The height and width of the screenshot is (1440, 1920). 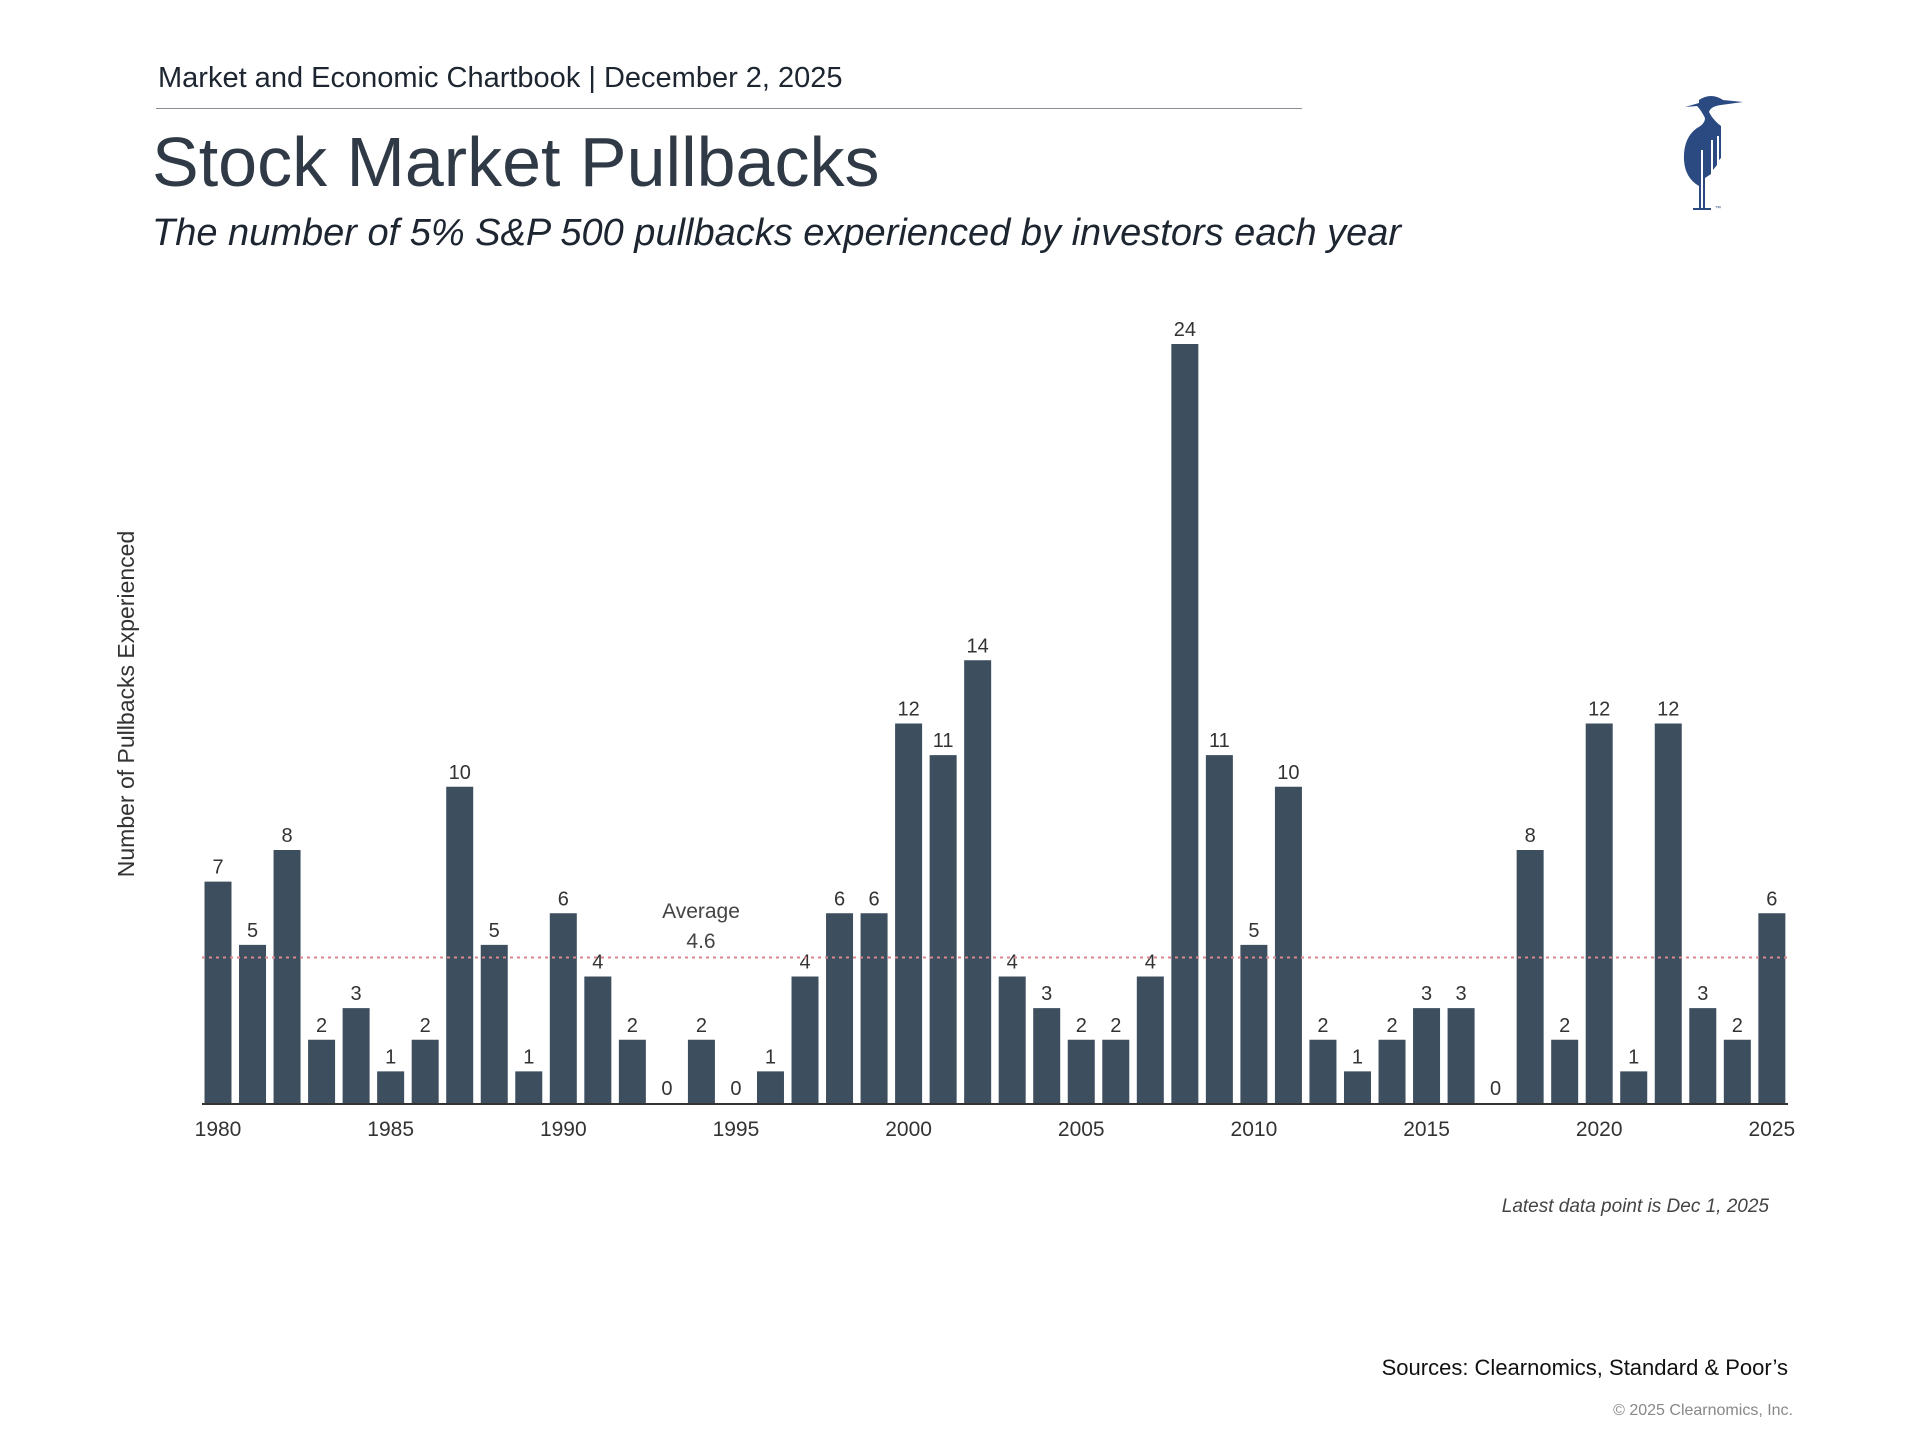 What do you see at coordinates (1357, 1087) in the screenshot?
I see `bar-2013` at bounding box center [1357, 1087].